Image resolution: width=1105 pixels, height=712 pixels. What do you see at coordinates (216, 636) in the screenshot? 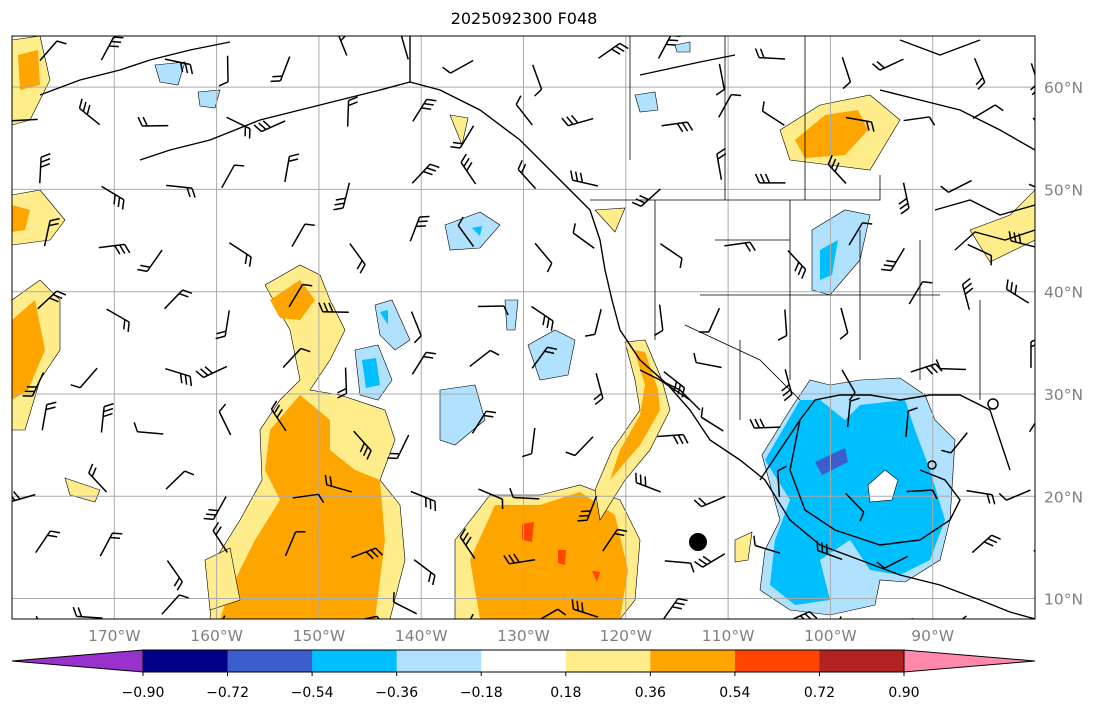
I see `lon-label: 160°W` at bounding box center [216, 636].